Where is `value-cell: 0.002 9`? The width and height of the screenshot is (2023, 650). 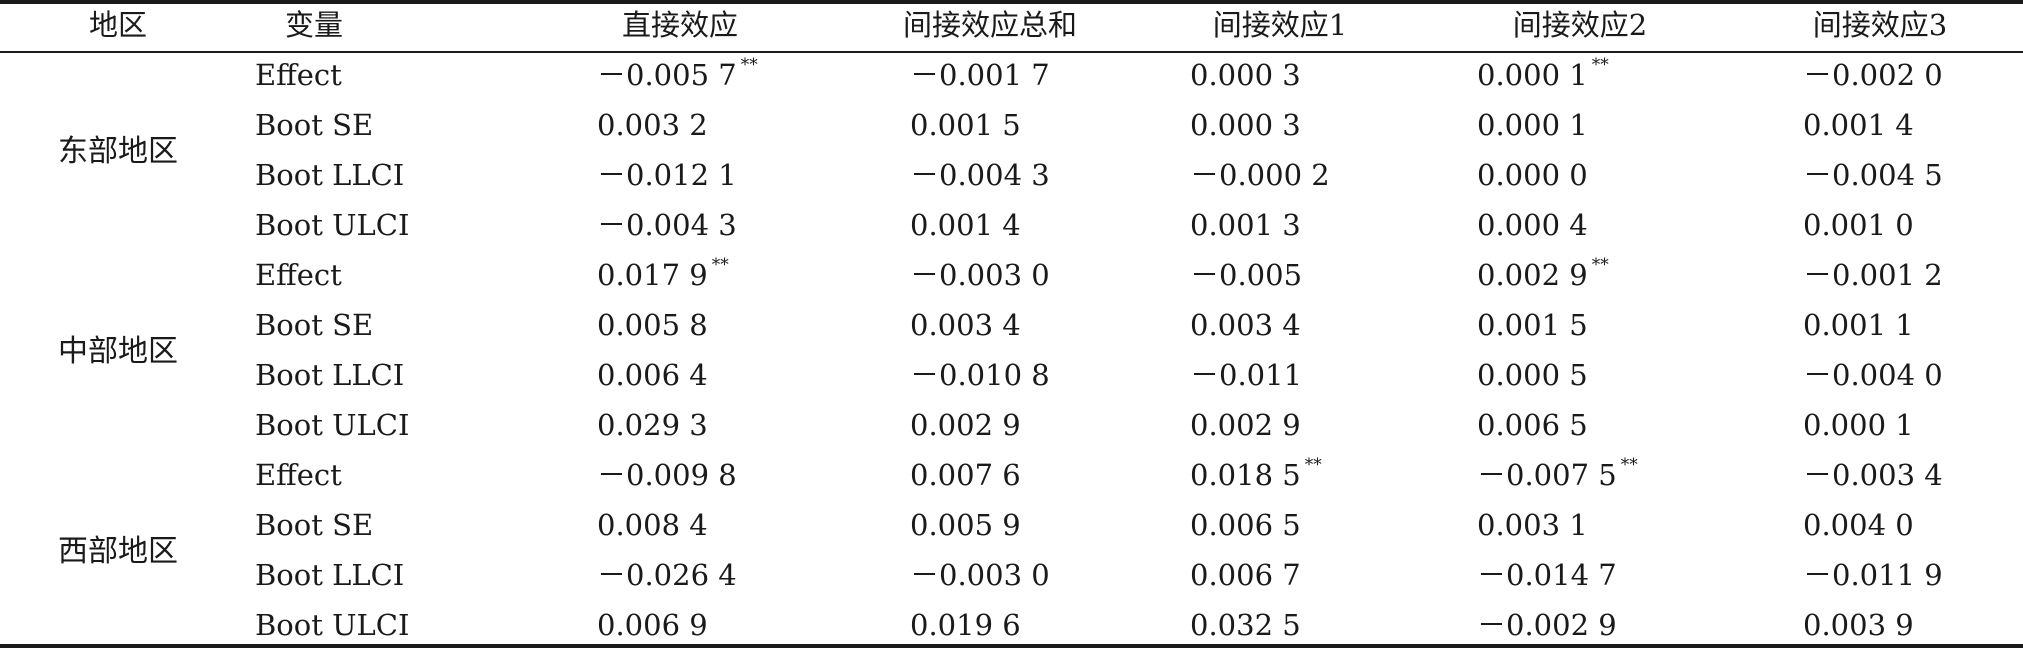
value-cell: 0.002 9 is located at coordinates (965, 425).